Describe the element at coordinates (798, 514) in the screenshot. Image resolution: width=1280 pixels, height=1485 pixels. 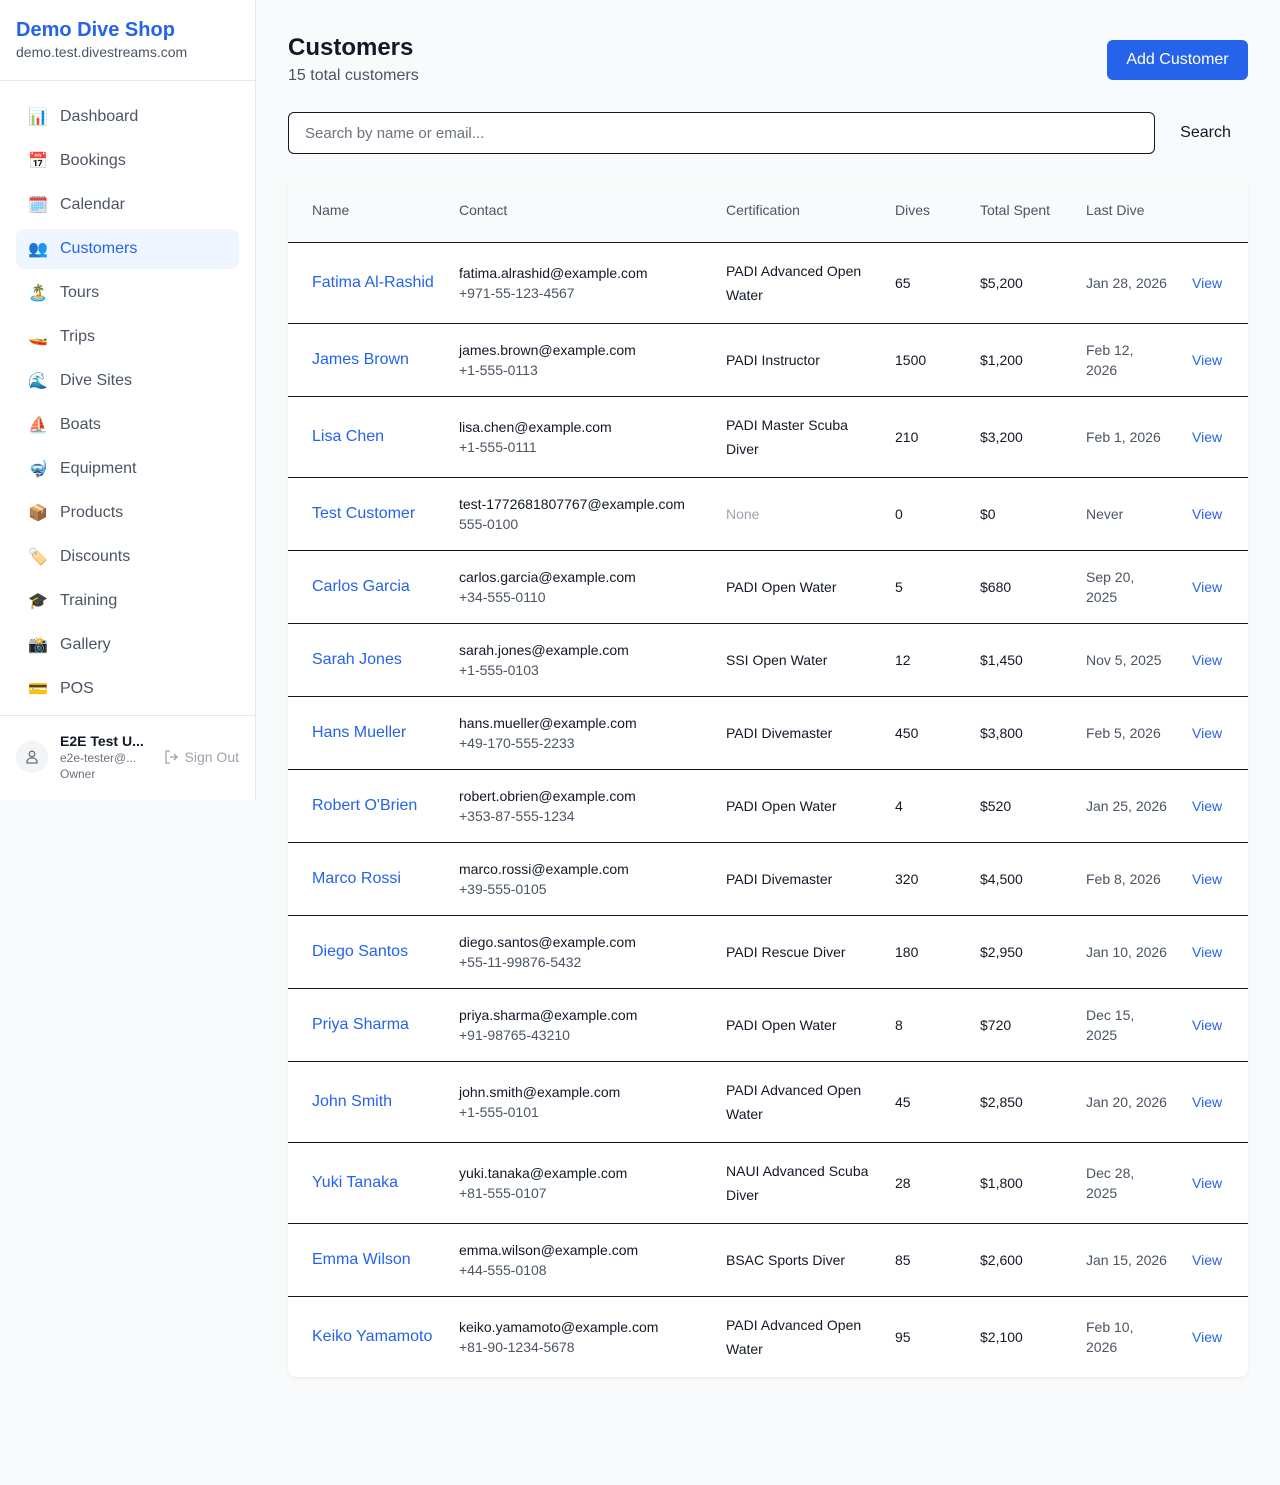
I see `certification-cell: None` at that location.